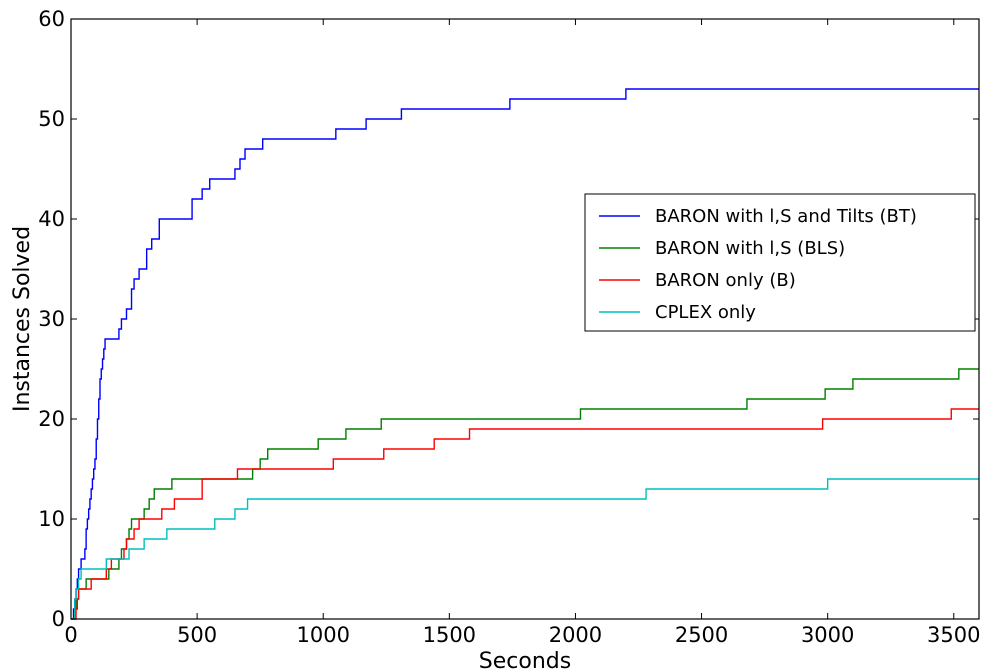 The height and width of the screenshot is (670, 987). What do you see at coordinates (51, 219) in the screenshot?
I see `y-tick-label-4: 40` at bounding box center [51, 219].